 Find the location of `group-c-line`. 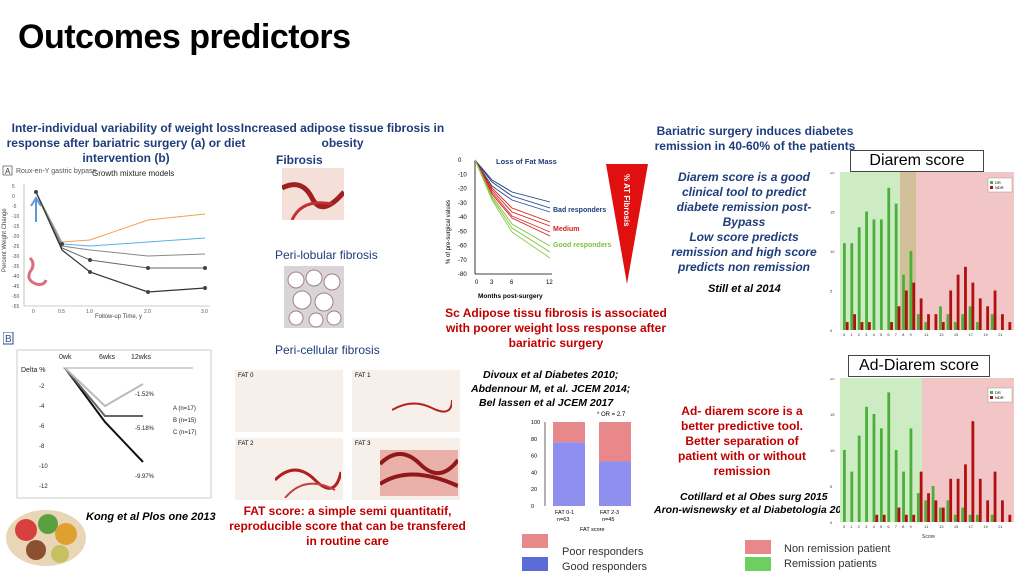

group-c-line is located at coordinates (104, 387).